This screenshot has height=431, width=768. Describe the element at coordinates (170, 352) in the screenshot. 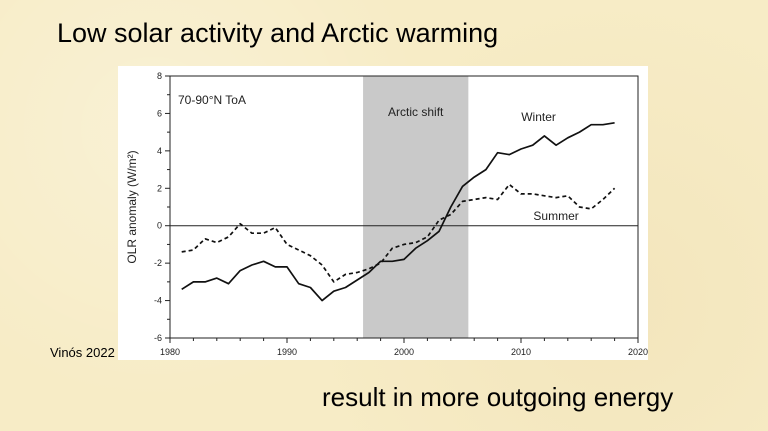

I see `x-tick-label: 1980` at that location.